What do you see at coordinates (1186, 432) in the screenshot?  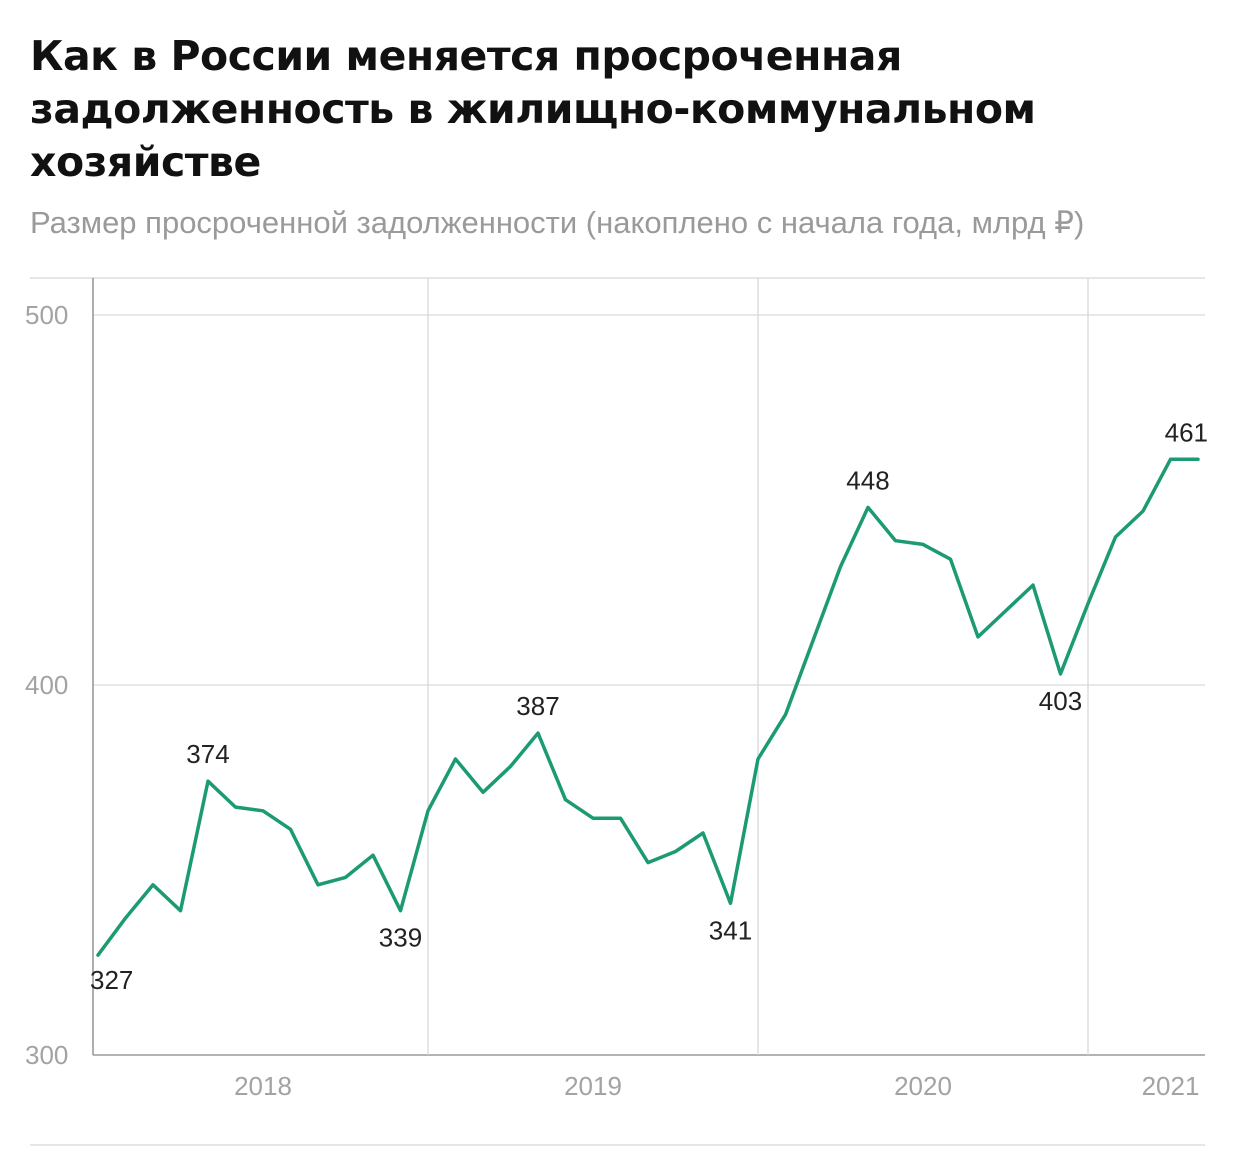 I see `data-label-461: 461` at bounding box center [1186, 432].